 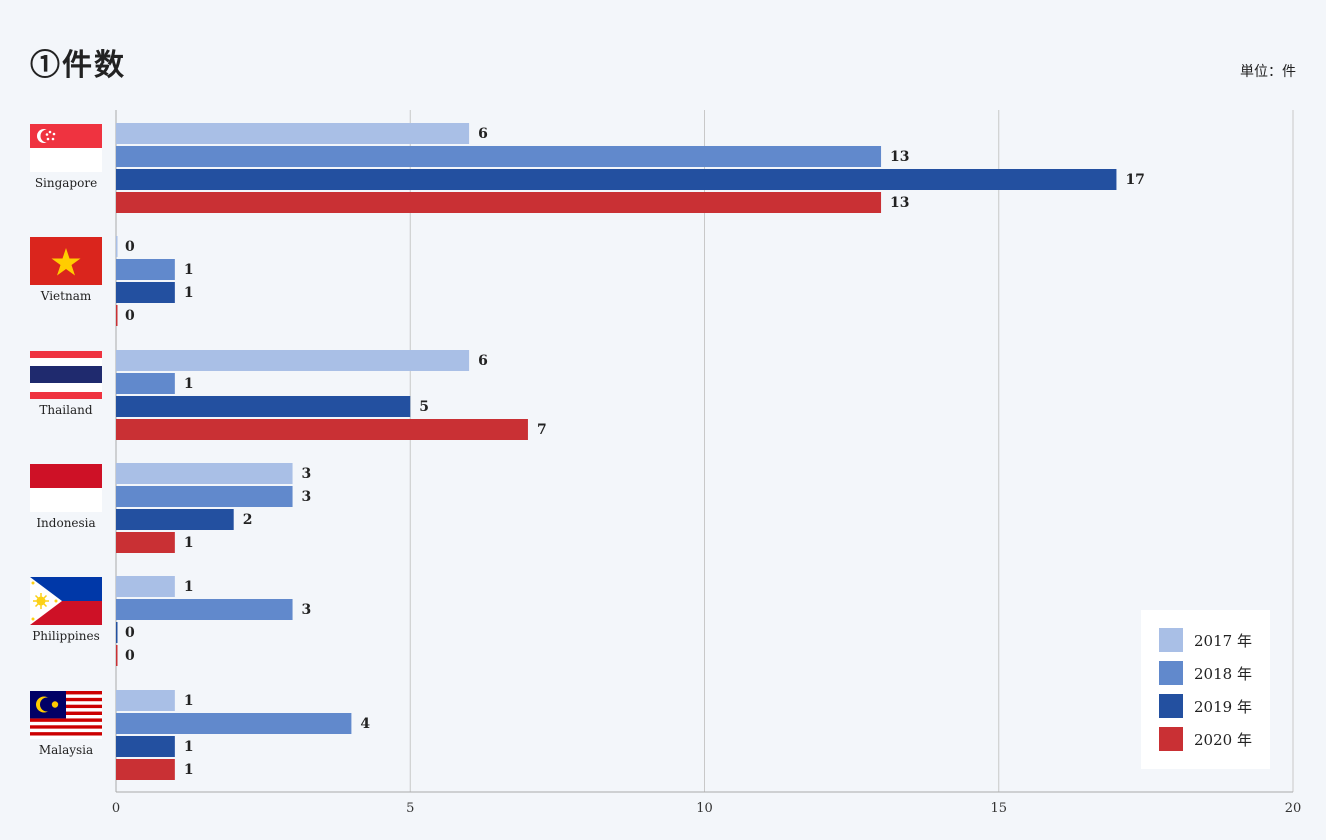 What do you see at coordinates (145, 769) in the screenshot?
I see `bar-malaysia-2020` at bounding box center [145, 769].